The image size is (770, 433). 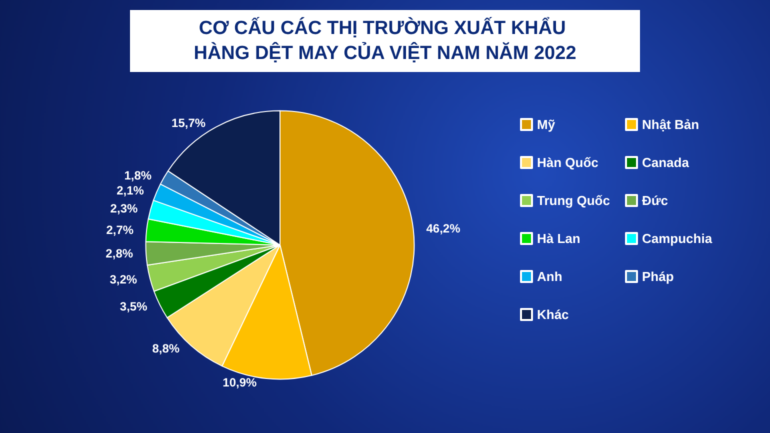 I want to click on data-label: 2,7%, so click(x=120, y=229).